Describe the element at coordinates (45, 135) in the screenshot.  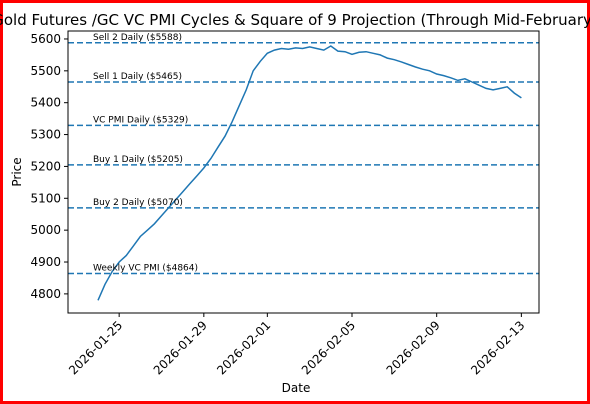
I see `y-tick-label: 5300` at that location.